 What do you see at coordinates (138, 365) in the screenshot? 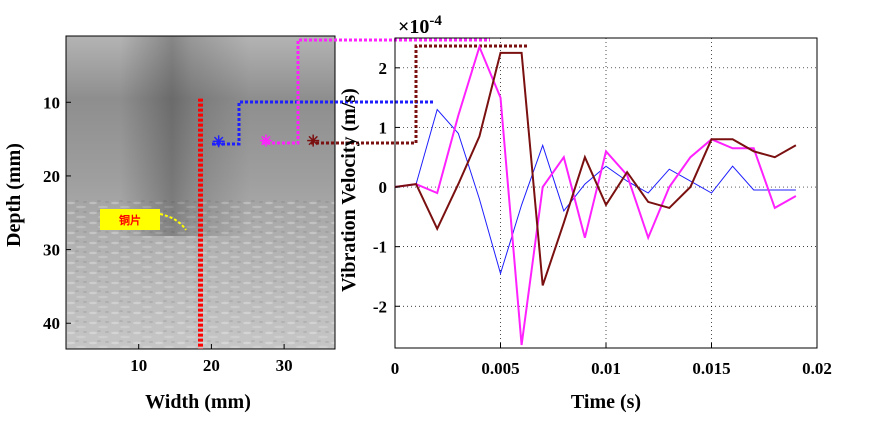
I see `left-xtick-label: 10` at bounding box center [138, 365].